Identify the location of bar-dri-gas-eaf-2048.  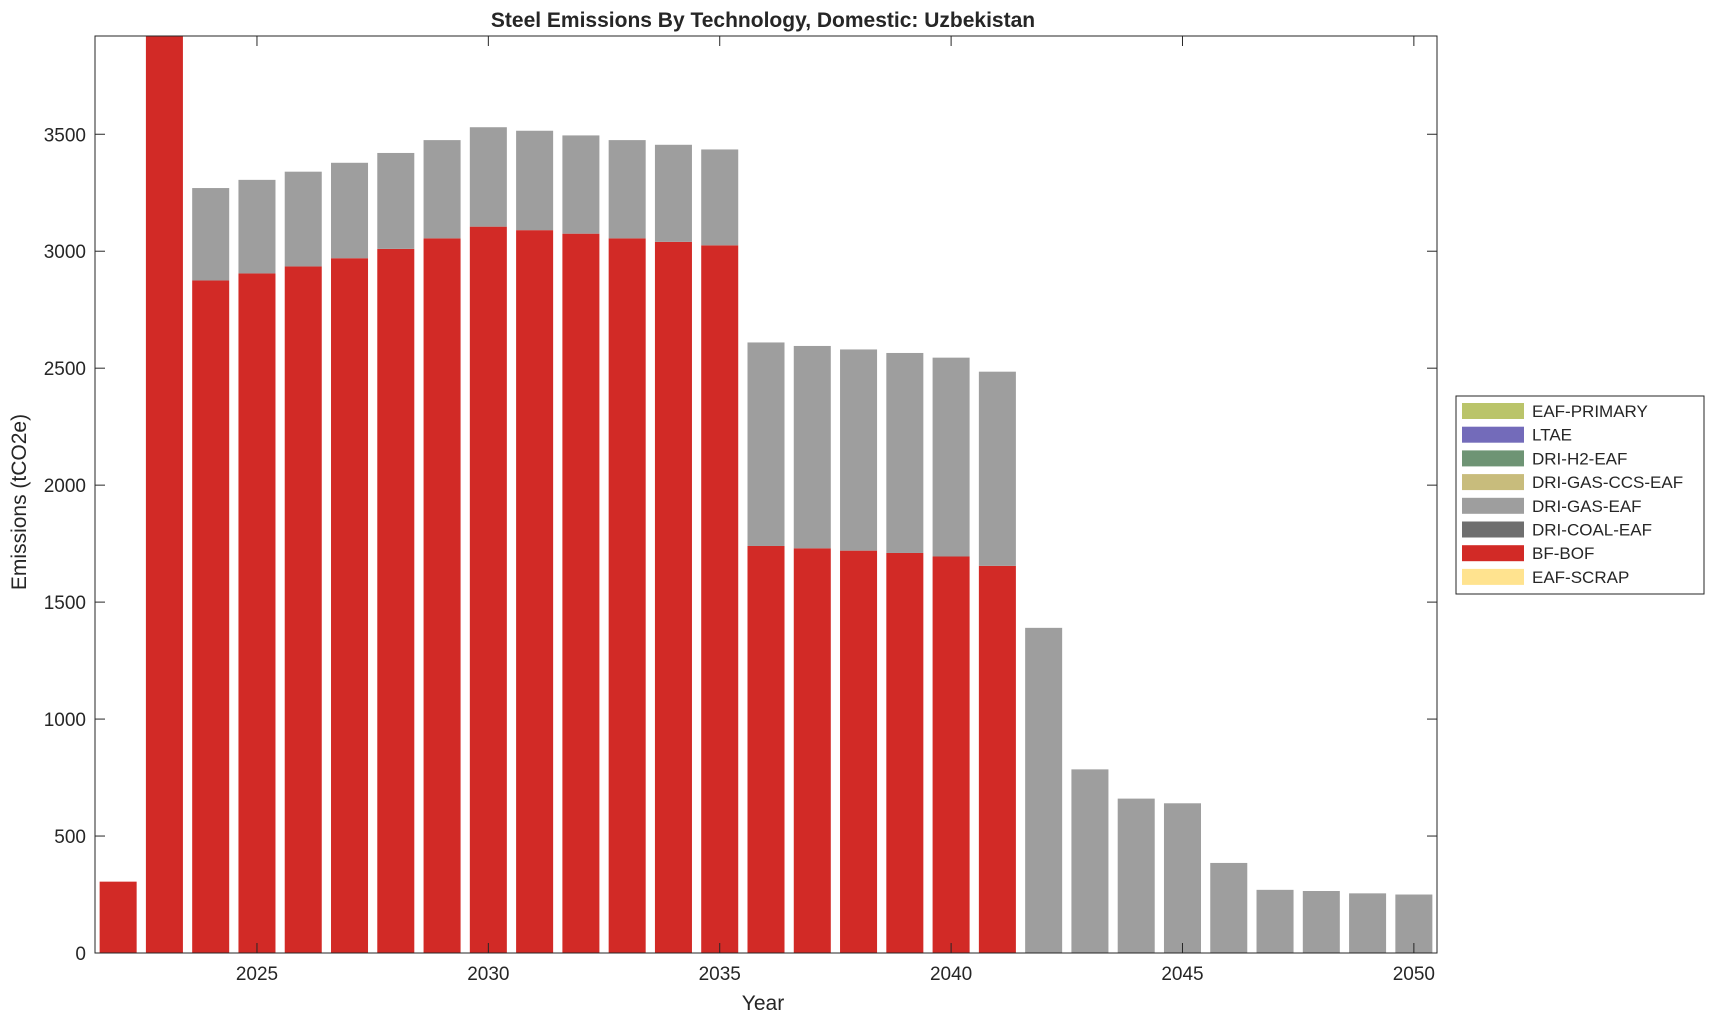
(1321, 922).